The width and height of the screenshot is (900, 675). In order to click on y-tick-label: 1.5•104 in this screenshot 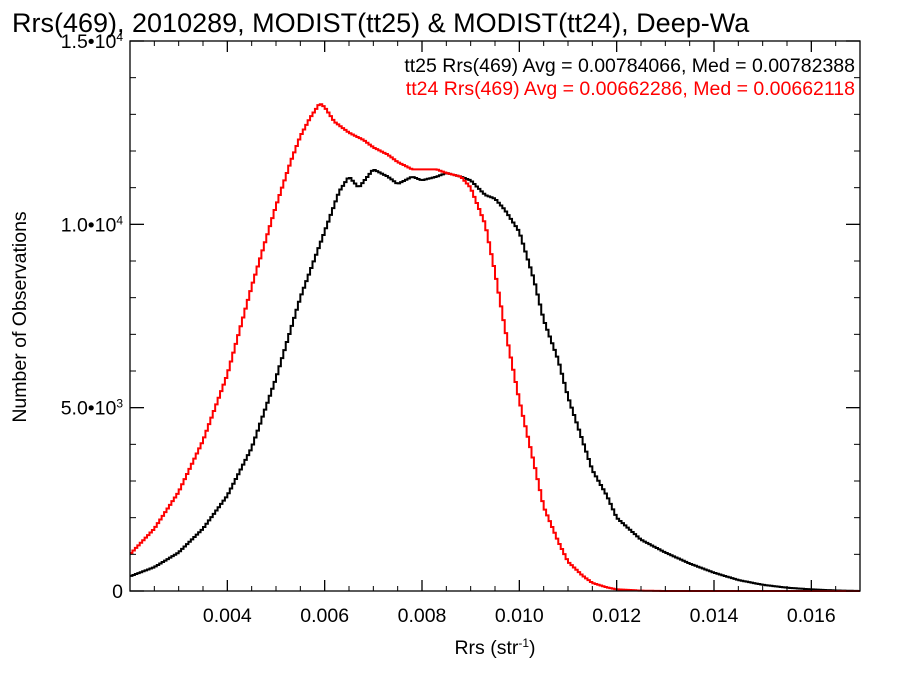, I will do `click(92, 41)`.